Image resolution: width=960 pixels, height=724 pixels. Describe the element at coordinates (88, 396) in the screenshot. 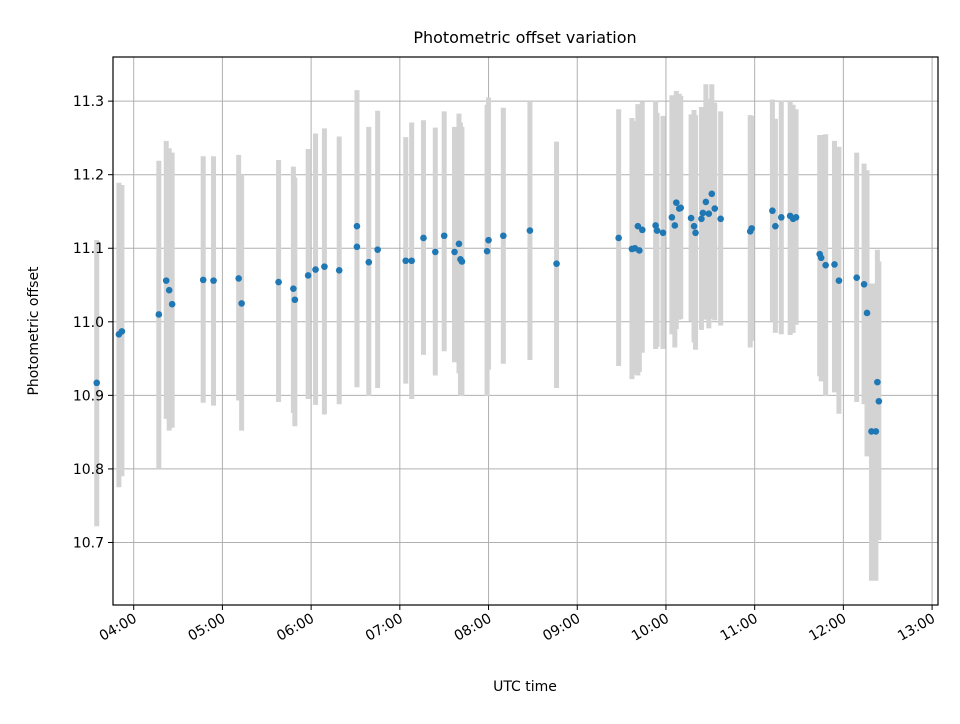

I see `y-tick-label: 10.9` at that location.